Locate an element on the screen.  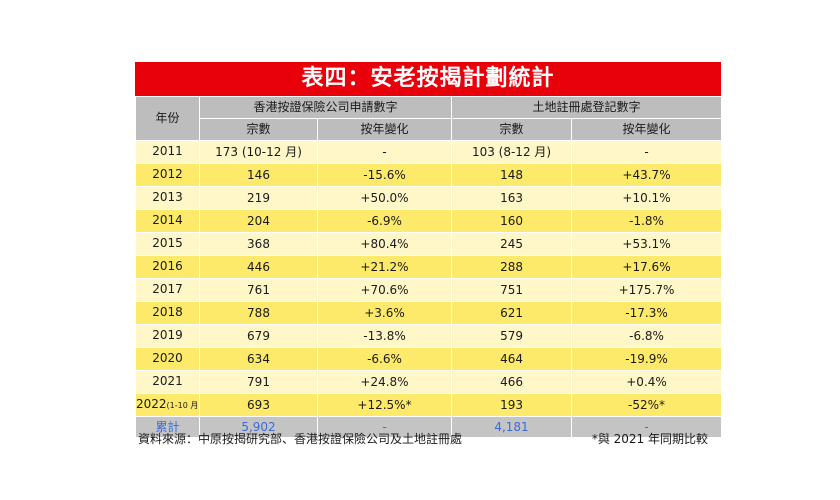
land-change-cell: +53.1% is located at coordinates (647, 244).